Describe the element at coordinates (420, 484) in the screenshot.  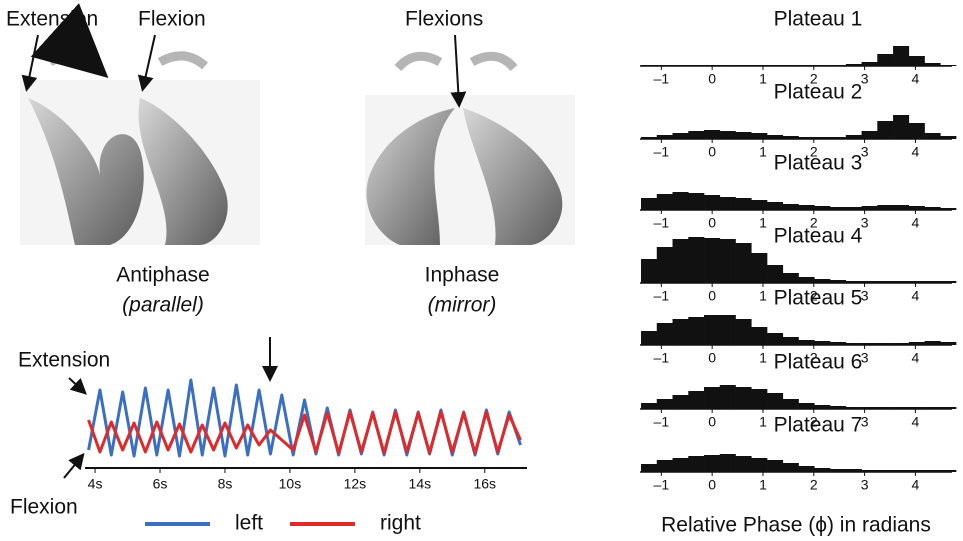
I see `x-tick-label: 14s` at that location.